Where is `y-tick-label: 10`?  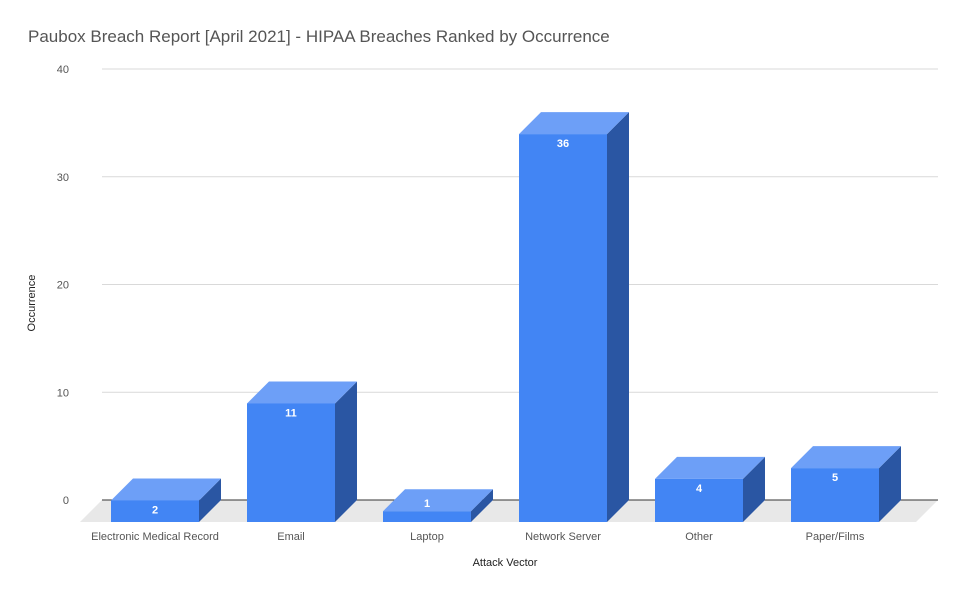
y-tick-label: 10 is located at coordinates (63, 393).